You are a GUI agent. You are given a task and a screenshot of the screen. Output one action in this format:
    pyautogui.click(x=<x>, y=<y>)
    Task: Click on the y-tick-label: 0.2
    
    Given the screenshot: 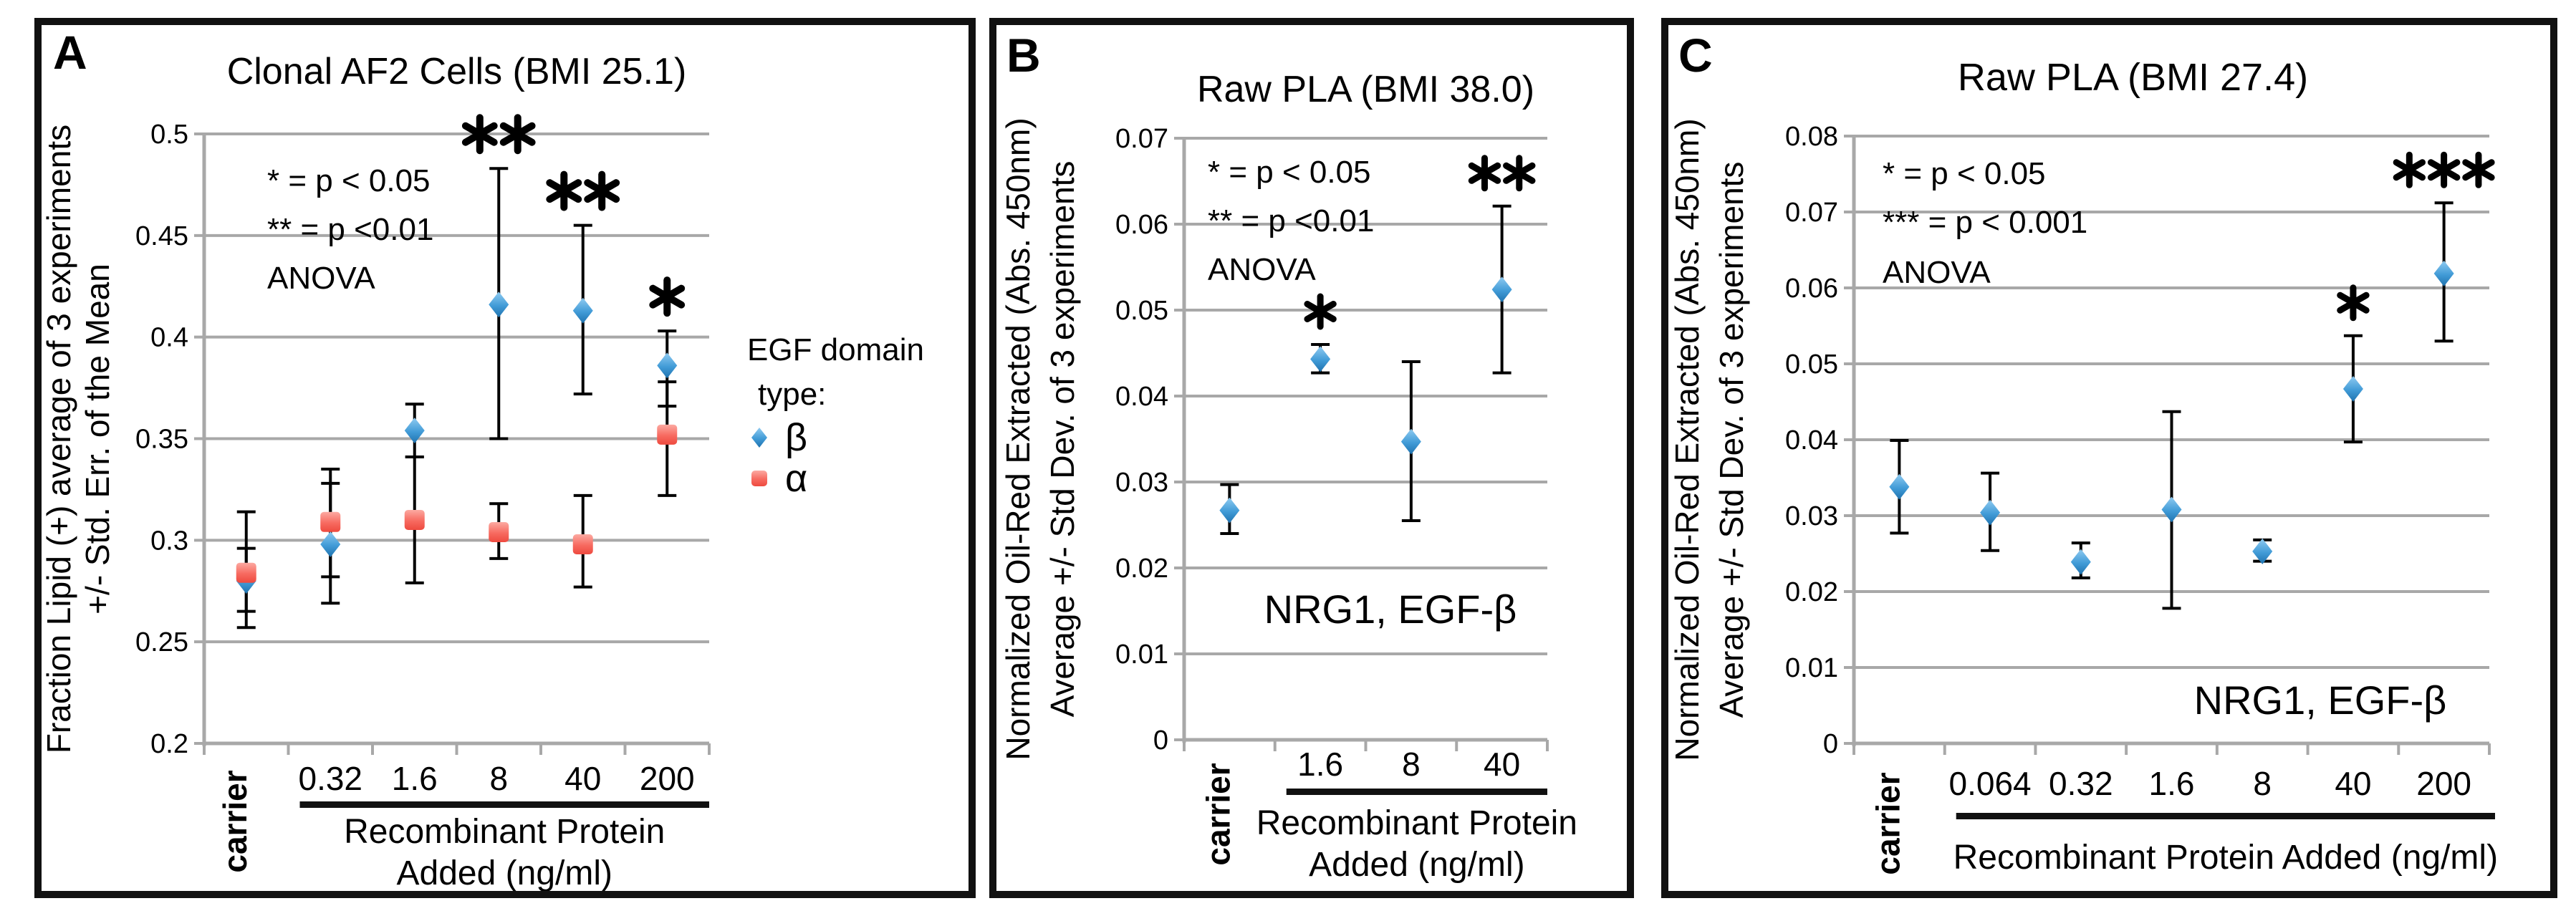 What is the action you would take?
    pyautogui.click(x=169, y=744)
    